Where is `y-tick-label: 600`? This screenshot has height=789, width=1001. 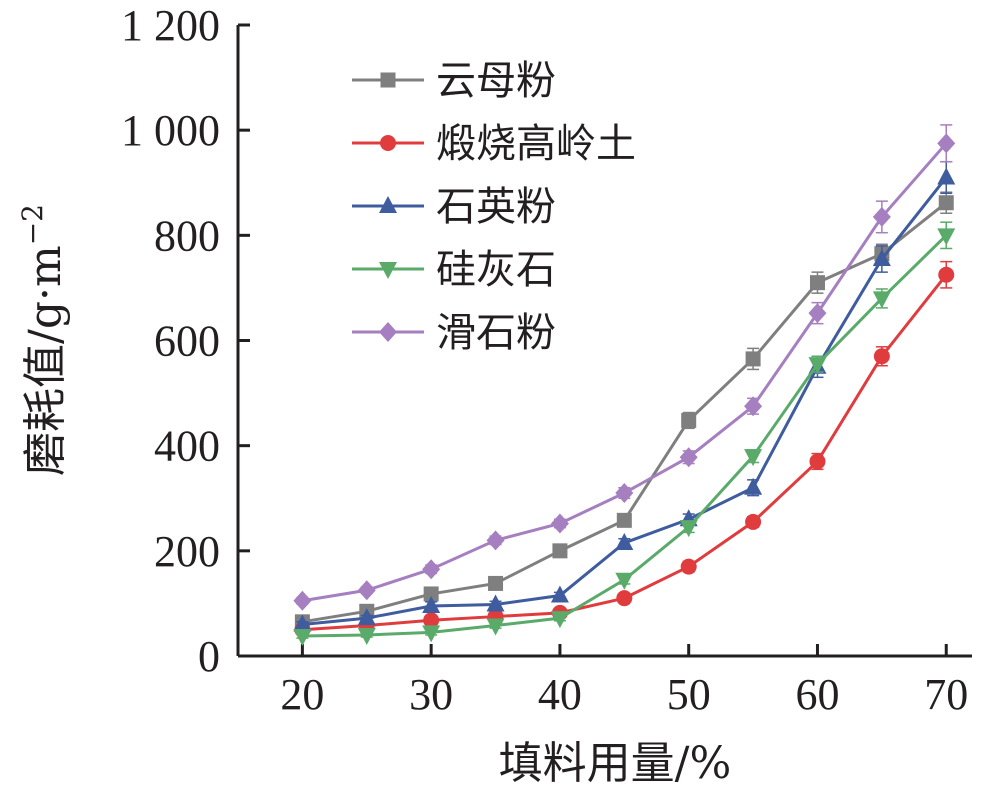 y-tick-label: 600 is located at coordinates (187, 341).